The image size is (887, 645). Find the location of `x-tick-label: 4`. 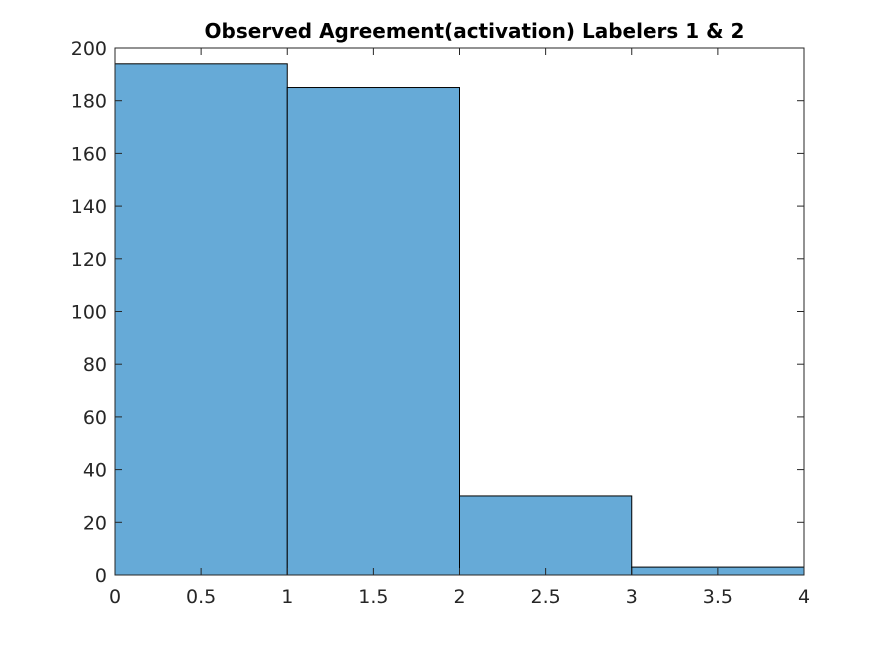

x-tick-label: 4 is located at coordinates (804, 597).